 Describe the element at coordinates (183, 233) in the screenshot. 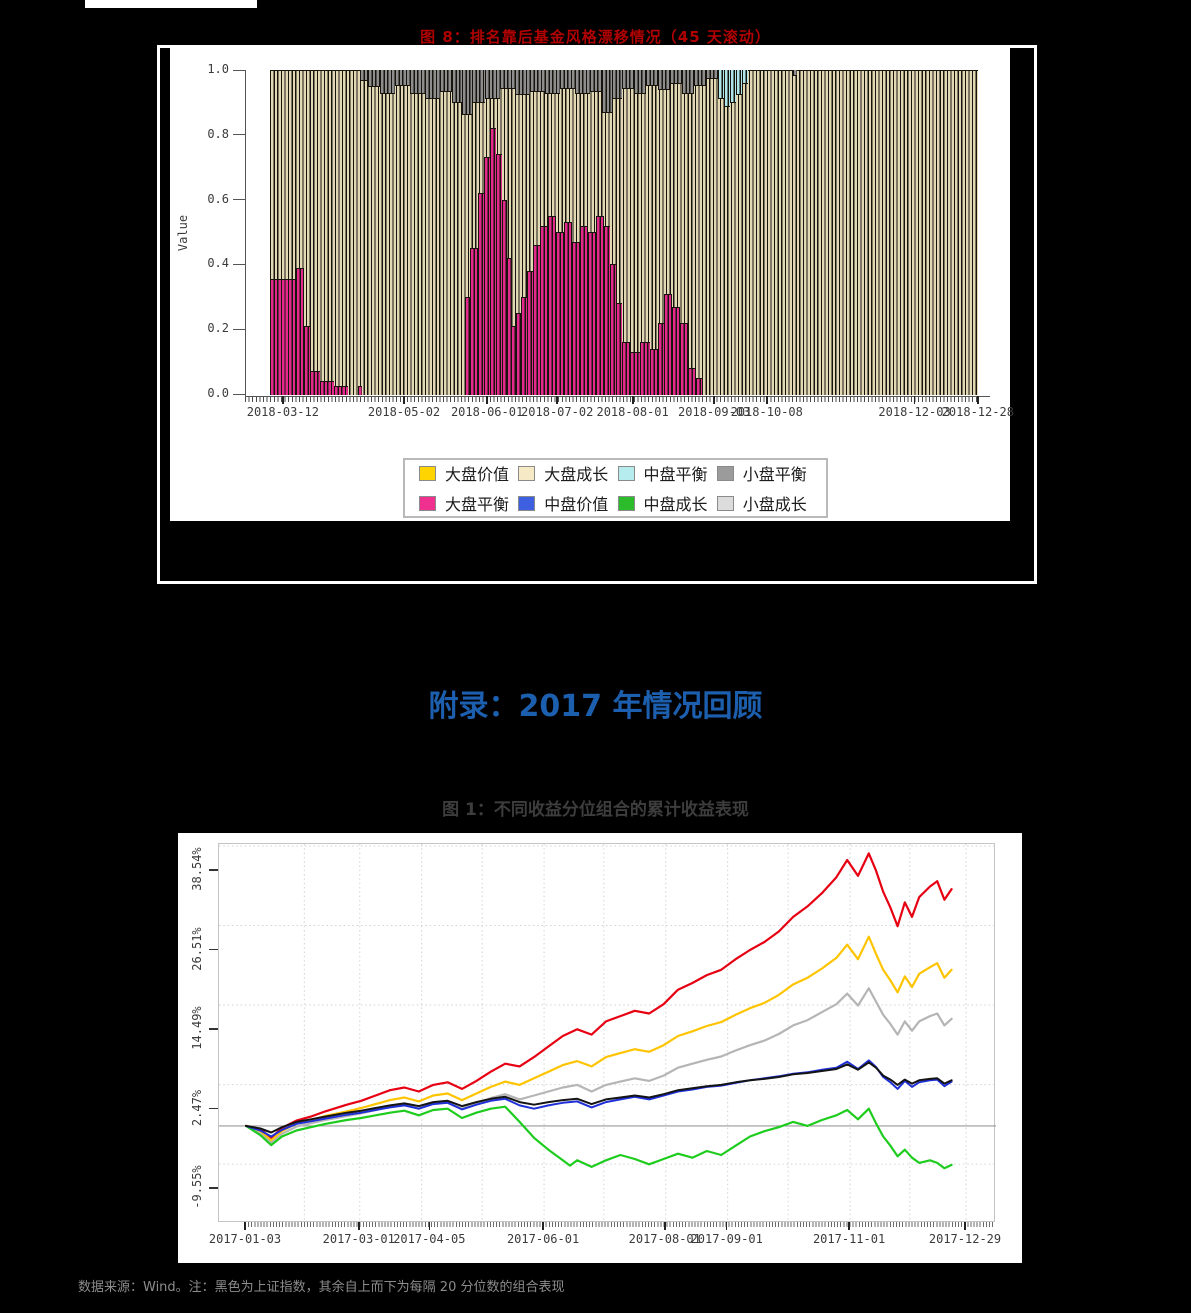

I see `figure8-y-axis-title: Value` at that location.